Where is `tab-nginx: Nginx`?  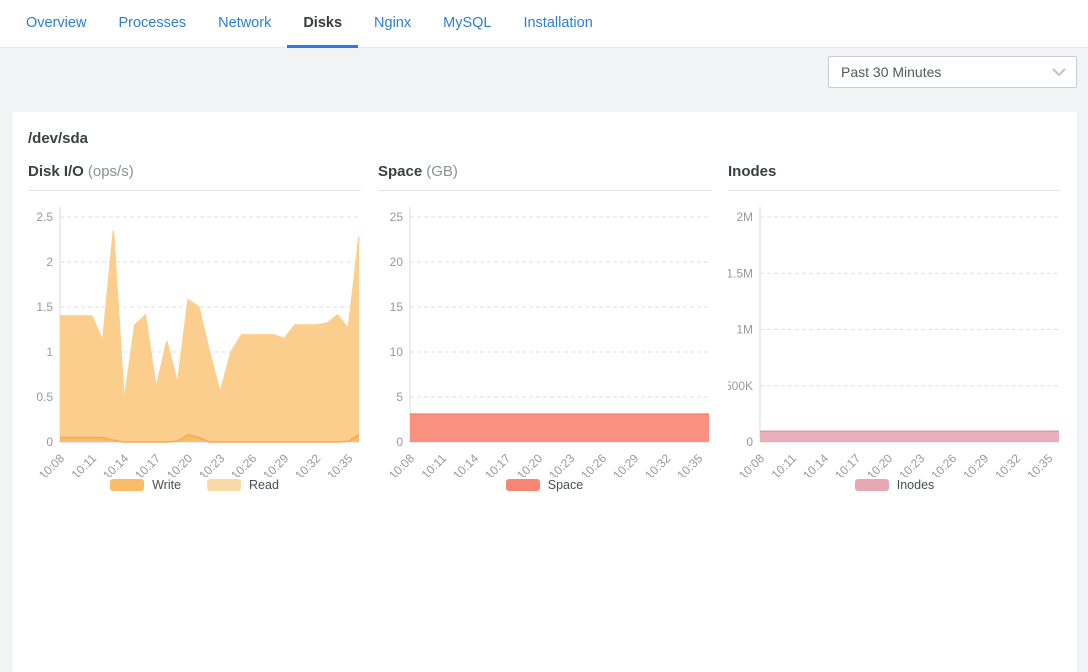 tab-nginx: Nginx is located at coordinates (392, 24).